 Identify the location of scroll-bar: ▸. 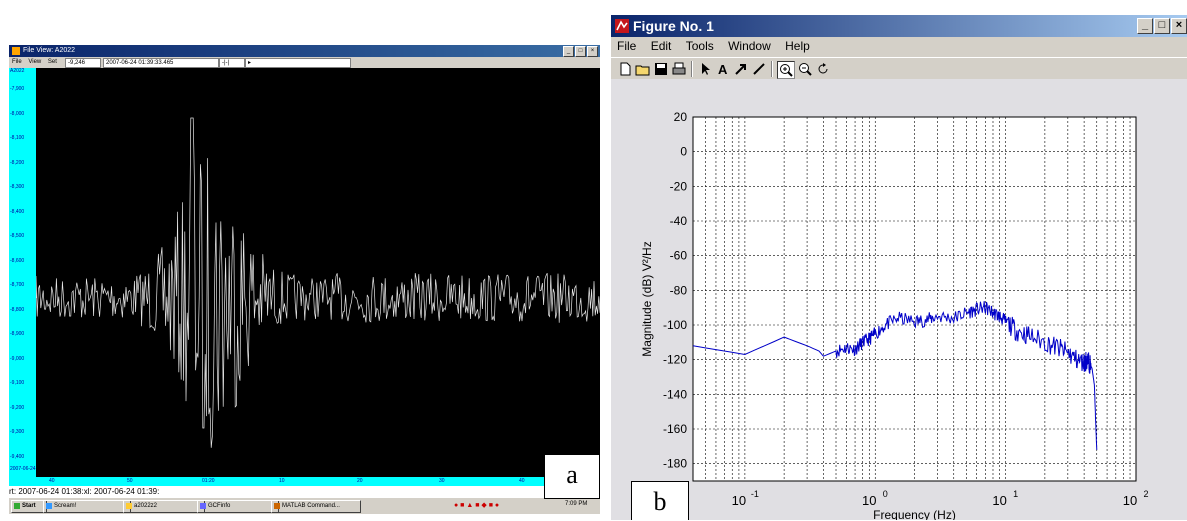
(298, 63).